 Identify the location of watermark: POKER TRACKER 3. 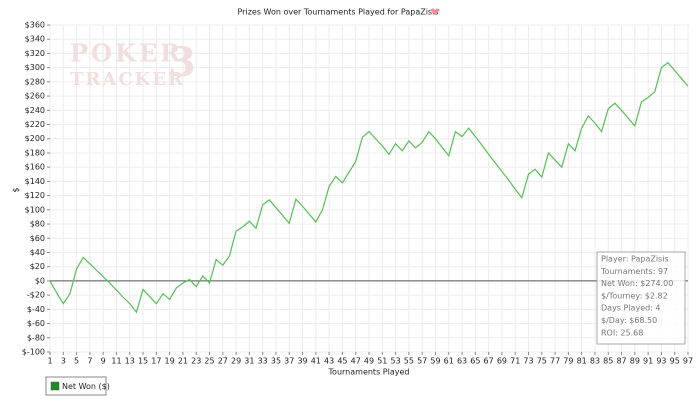
(133, 65).